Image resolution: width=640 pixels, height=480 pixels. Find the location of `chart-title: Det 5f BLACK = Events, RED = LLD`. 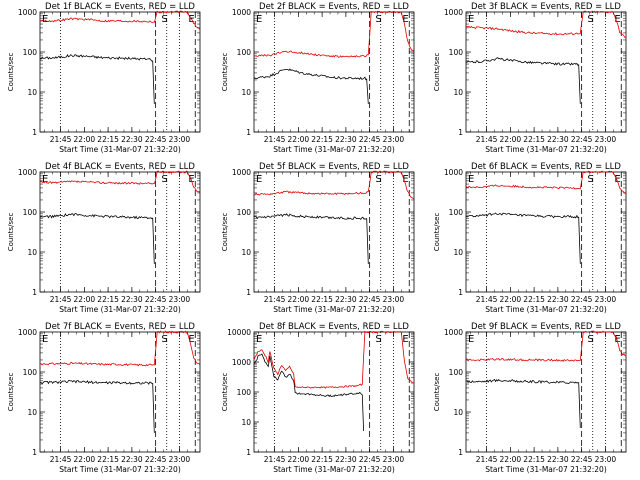

chart-title: Det 5f BLACK = Events, RED = LLD is located at coordinates (334, 167).